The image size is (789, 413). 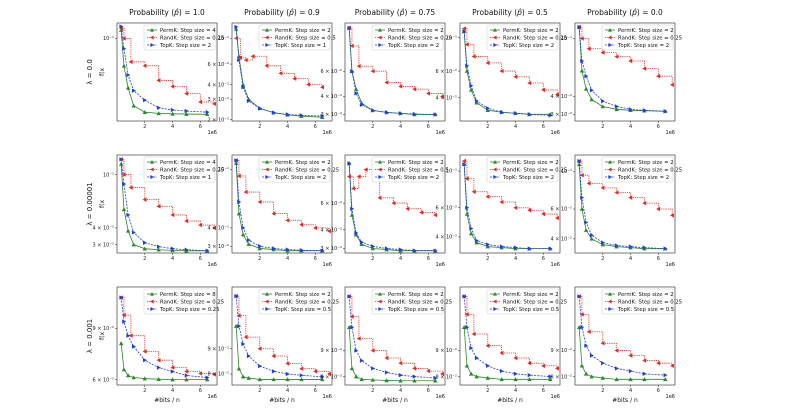 I want to click on y-tick-label: 9 × 10⁻², so click(x=331, y=351).